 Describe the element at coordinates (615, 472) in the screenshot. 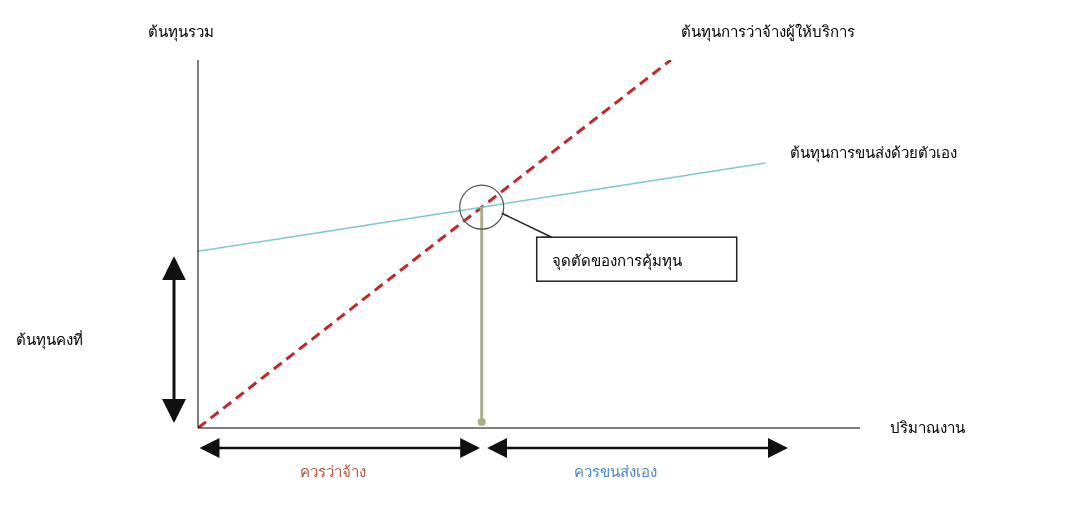

I see `text: ควรขนส่งเอง` at that location.